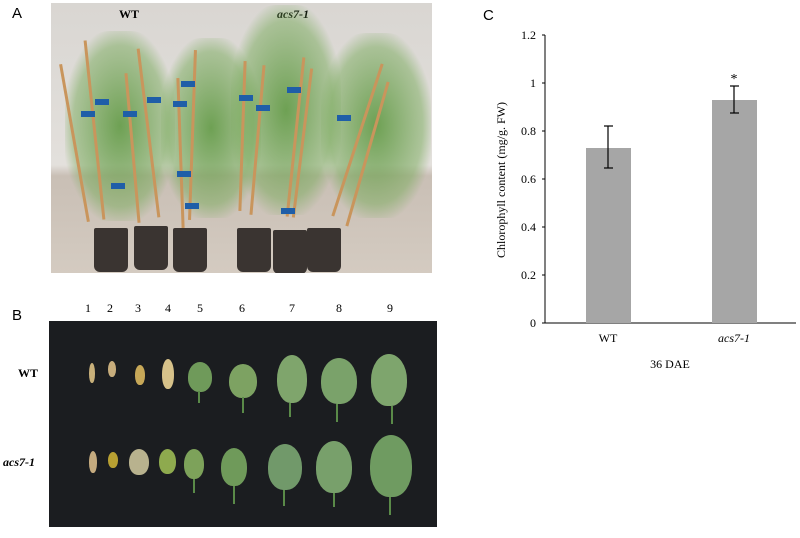  Describe the element at coordinates (528, 275) in the screenshot. I see `y-tick: 0.2` at that location.